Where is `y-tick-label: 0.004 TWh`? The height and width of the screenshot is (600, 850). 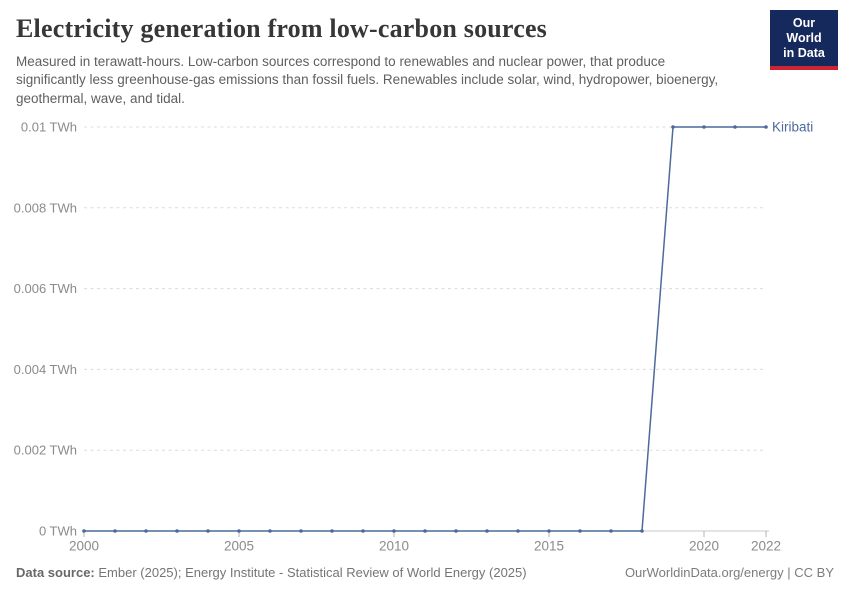 y-tick-label: 0.004 TWh is located at coordinates (45, 369).